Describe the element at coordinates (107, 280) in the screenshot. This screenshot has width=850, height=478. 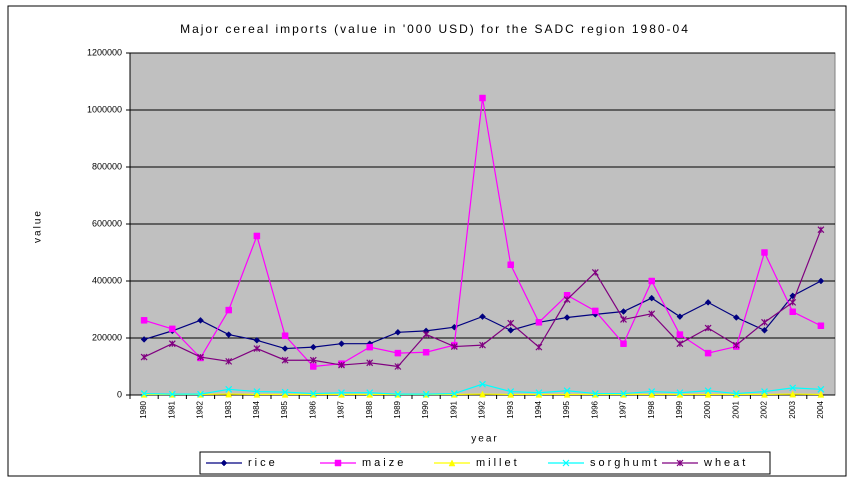
I see `y-tick-label: 400000` at that location.